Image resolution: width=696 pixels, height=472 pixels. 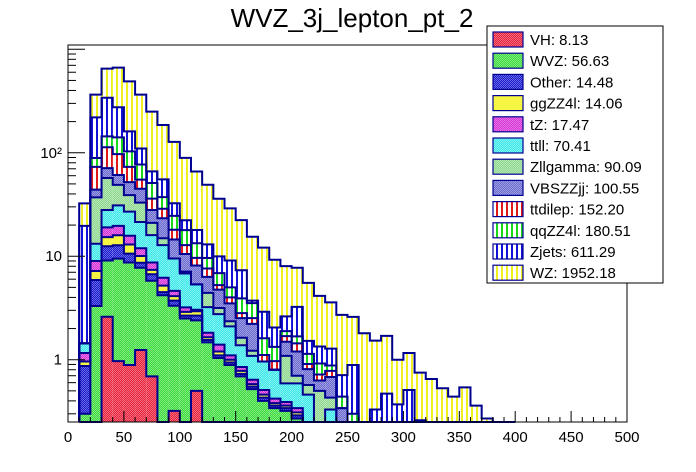 What do you see at coordinates (508, 60) in the screenshot?
I see `legend-swatch-wvz` at bounding box center [508, 60].